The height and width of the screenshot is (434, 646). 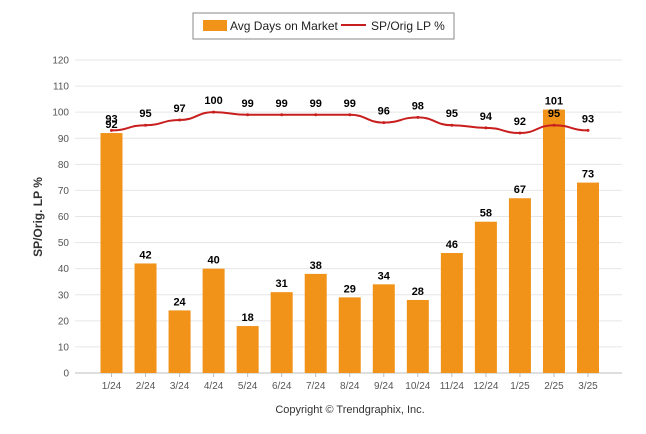 I want to click on bar-value-label: 73, so click(x=588, y=175).